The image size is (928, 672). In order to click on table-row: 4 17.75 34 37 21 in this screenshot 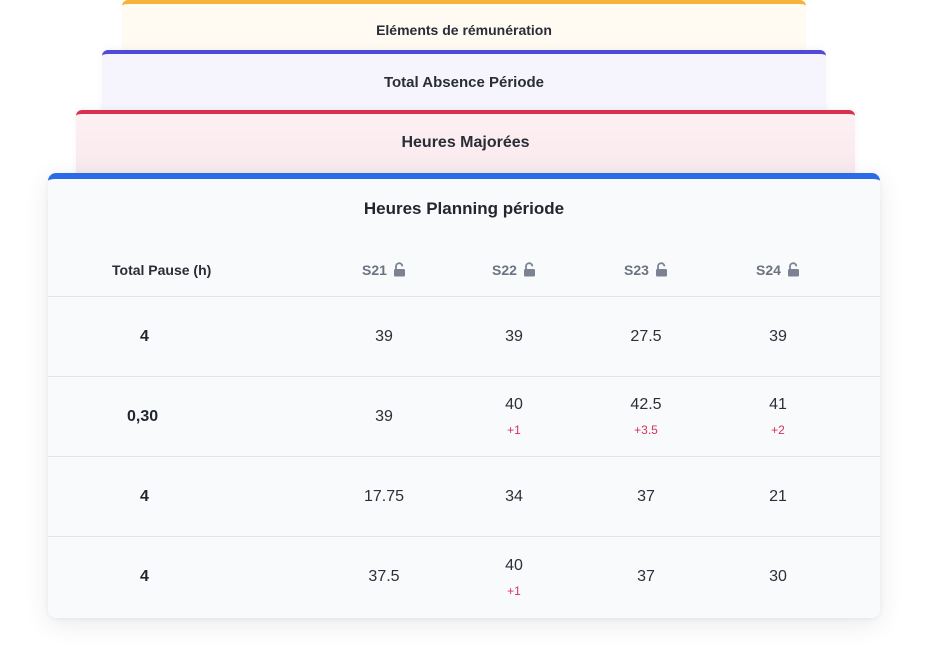, I will do `click(464, 497)`.